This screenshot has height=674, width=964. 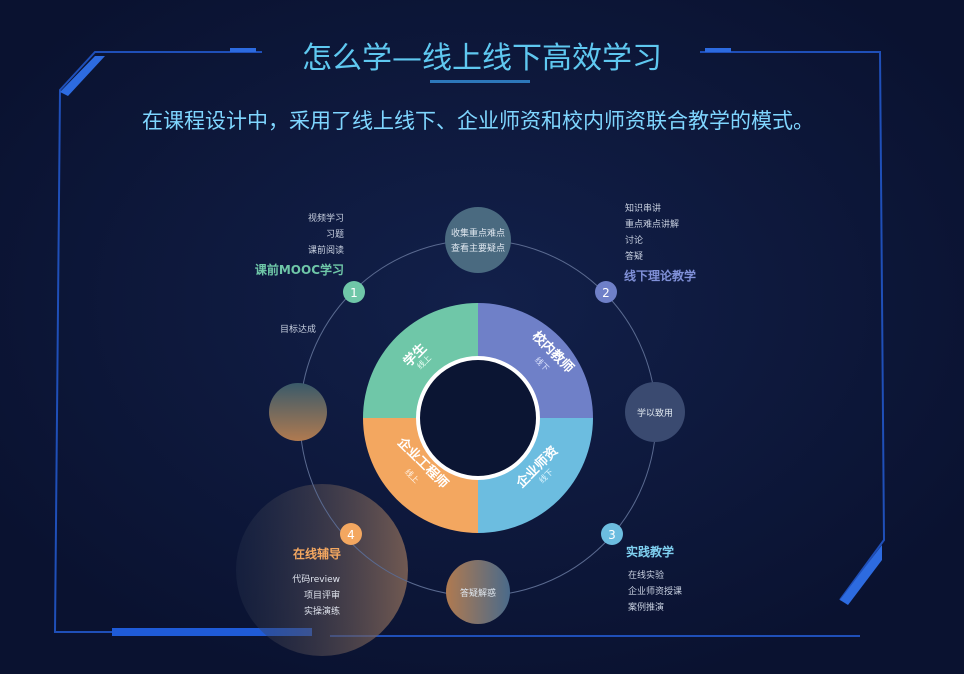 I want to click on stage-item: 讨论, so click(x=634, y=240).